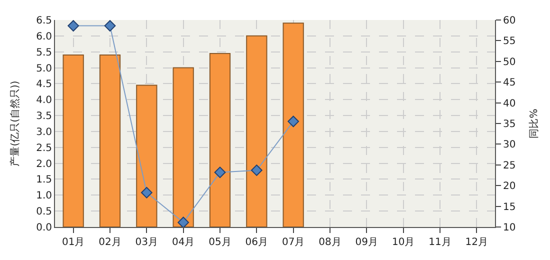  What do you see at coordinates (403, 242) in the screenshot?
I see `x-tick-label: 10月` at bounding box center [403, 242].